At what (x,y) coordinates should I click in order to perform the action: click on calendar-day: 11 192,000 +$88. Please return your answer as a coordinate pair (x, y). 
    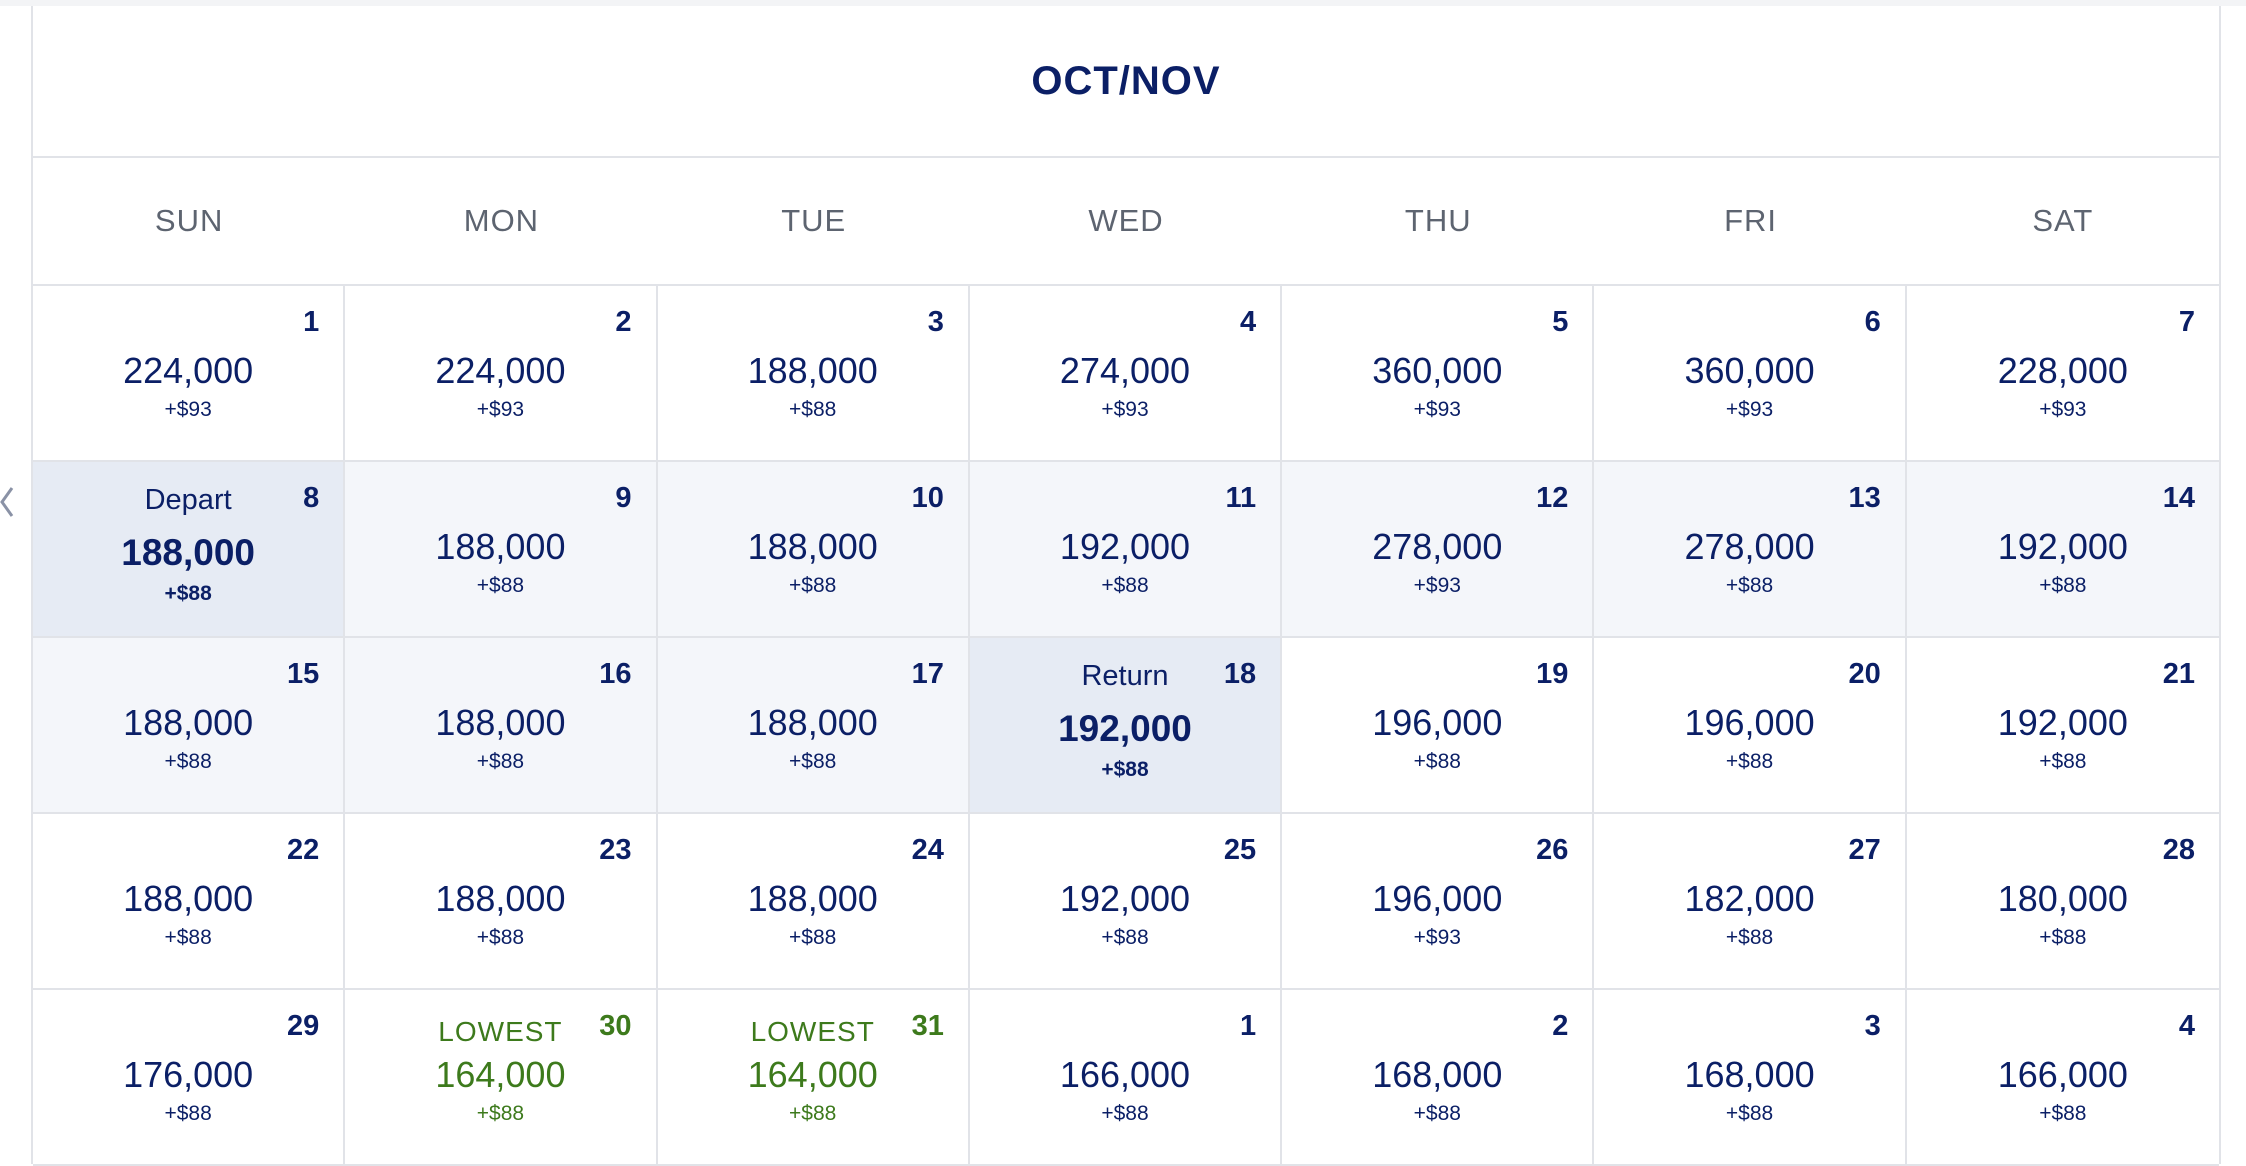
    Looking at the image, I should click on (1126, 550).